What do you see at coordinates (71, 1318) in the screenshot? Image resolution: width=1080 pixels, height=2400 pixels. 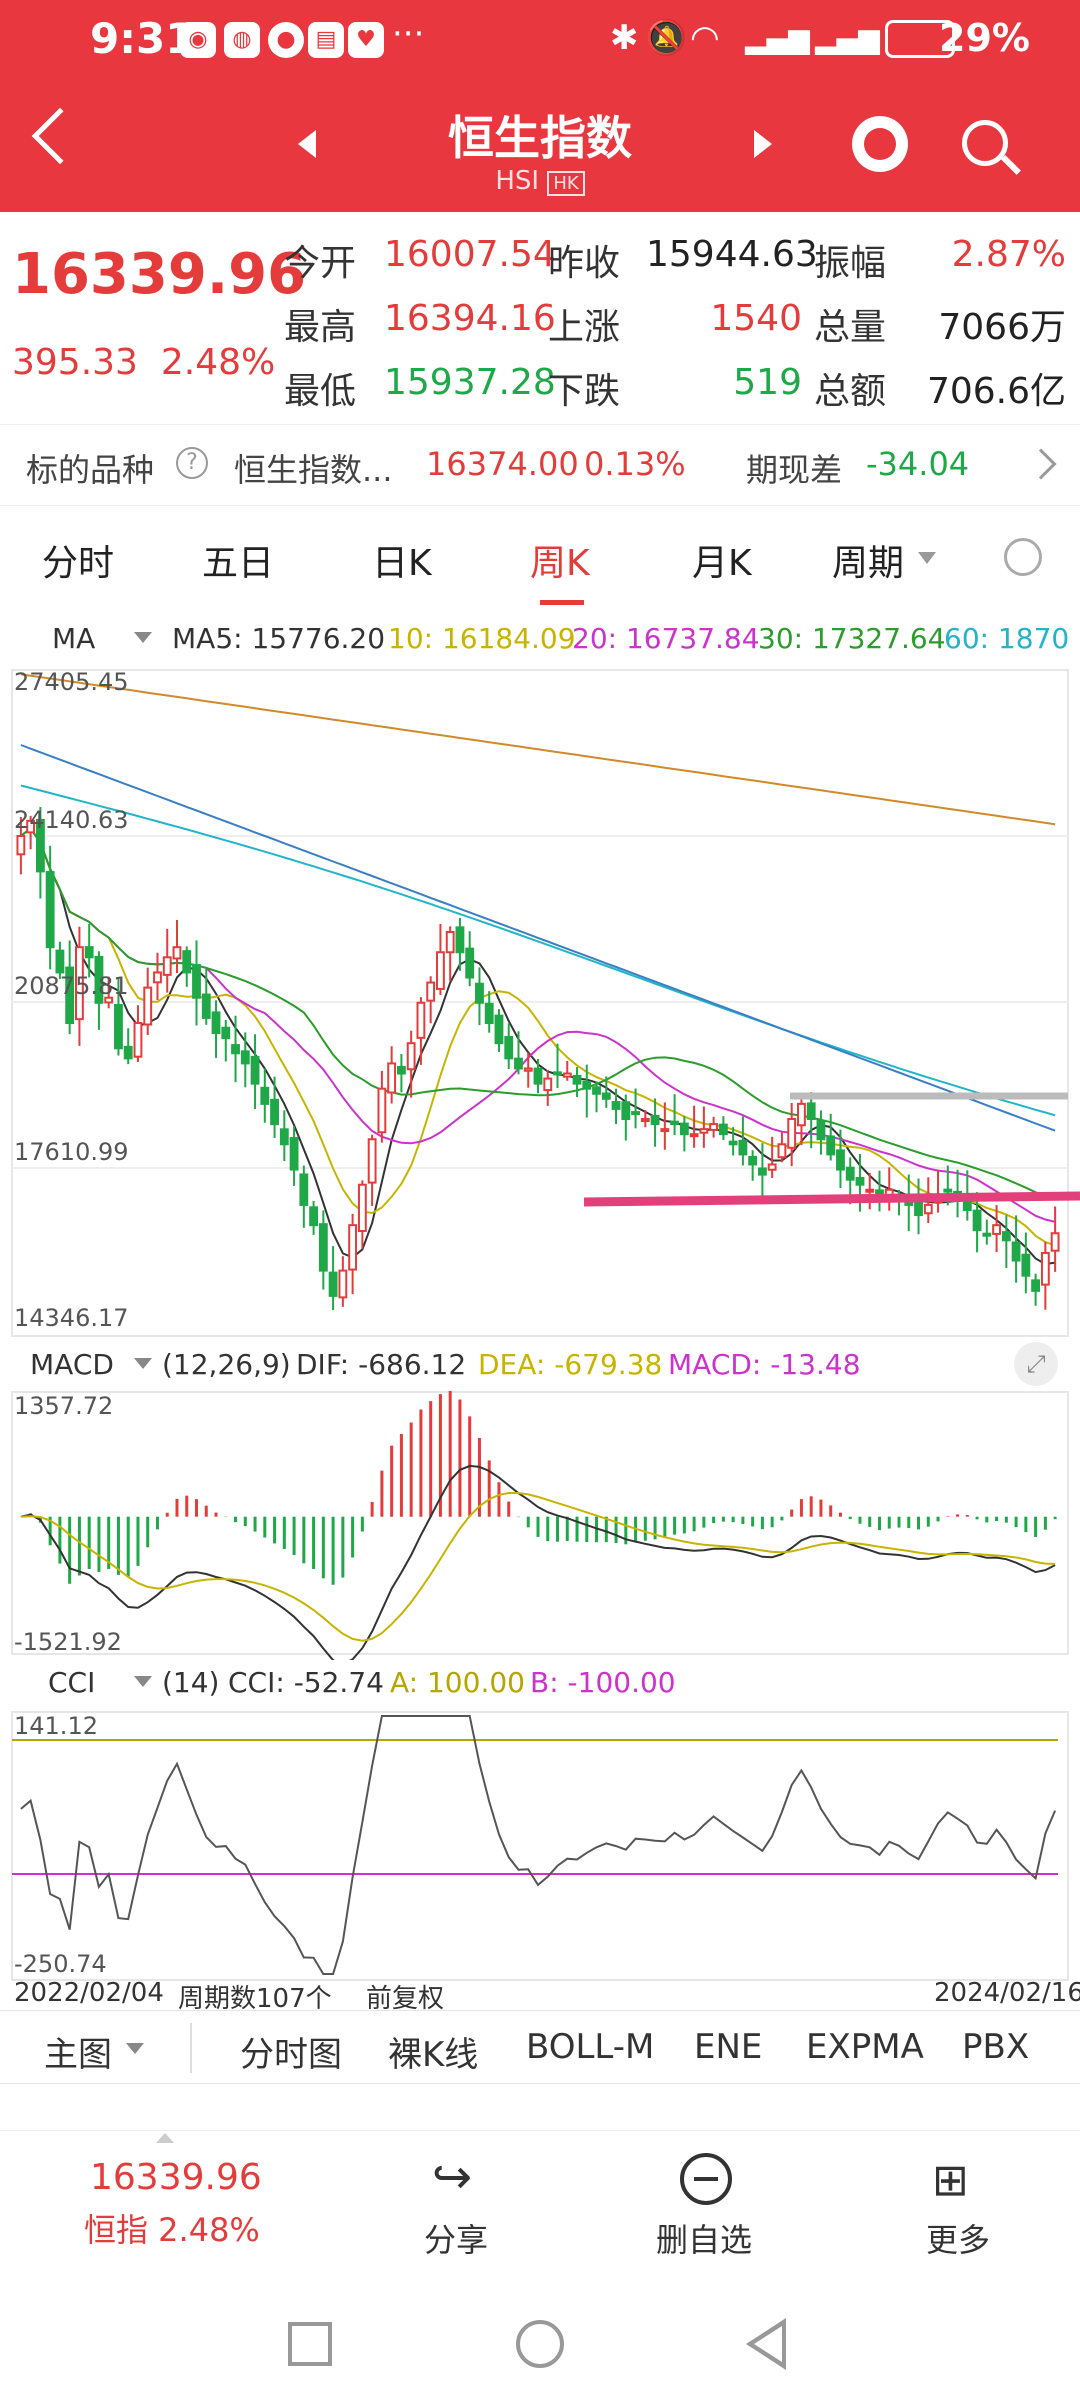 I see `price-axis-bottom: 14346.17` at bounding box center [71, 1318].